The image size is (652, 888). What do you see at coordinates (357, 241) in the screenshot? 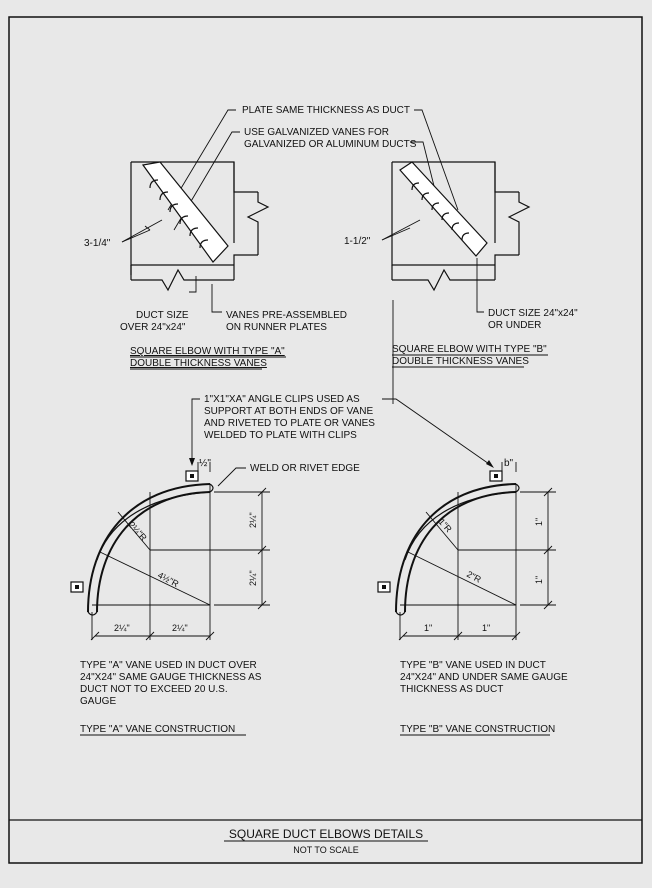
I see `plan-b-dim: 1-1/2"` at bounding box center [357, 241].